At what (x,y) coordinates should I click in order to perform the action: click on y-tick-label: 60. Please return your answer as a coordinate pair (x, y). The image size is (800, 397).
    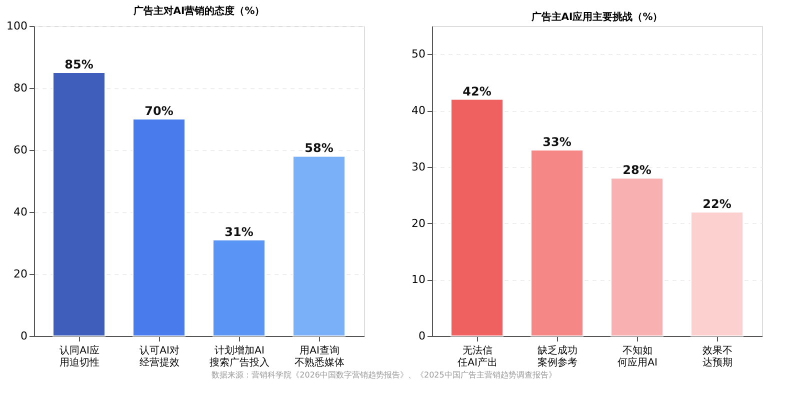
    Looking at the image, I should click on (21, 150).